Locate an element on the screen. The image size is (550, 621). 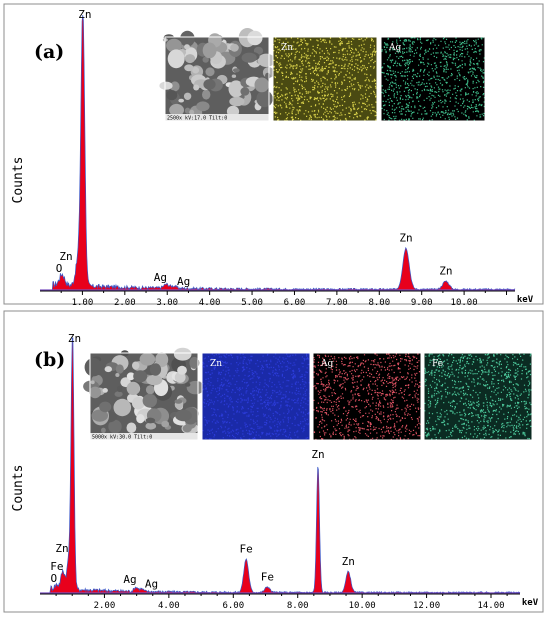
panel-label: (a) is located at coordinates (49, 52).